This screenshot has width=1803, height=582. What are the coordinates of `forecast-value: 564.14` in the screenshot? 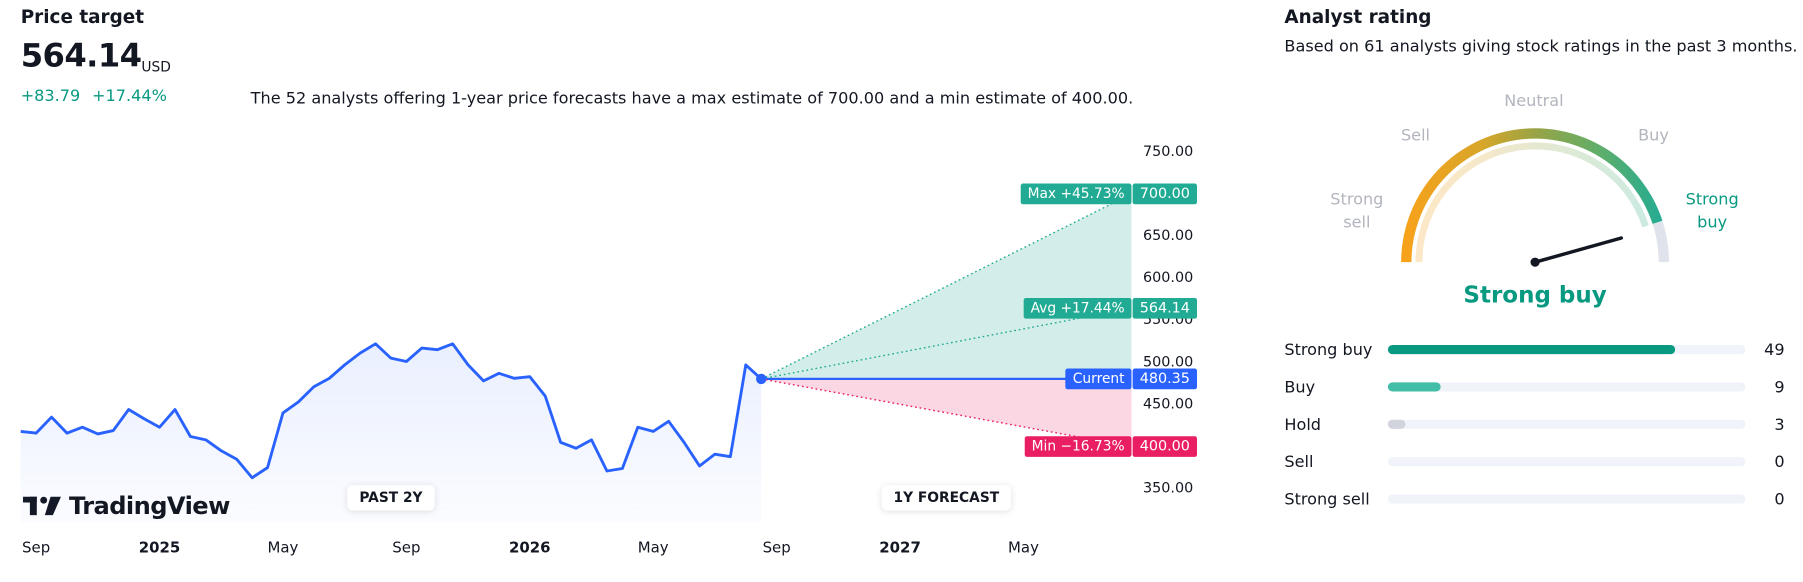 It's located at (1165, 308).